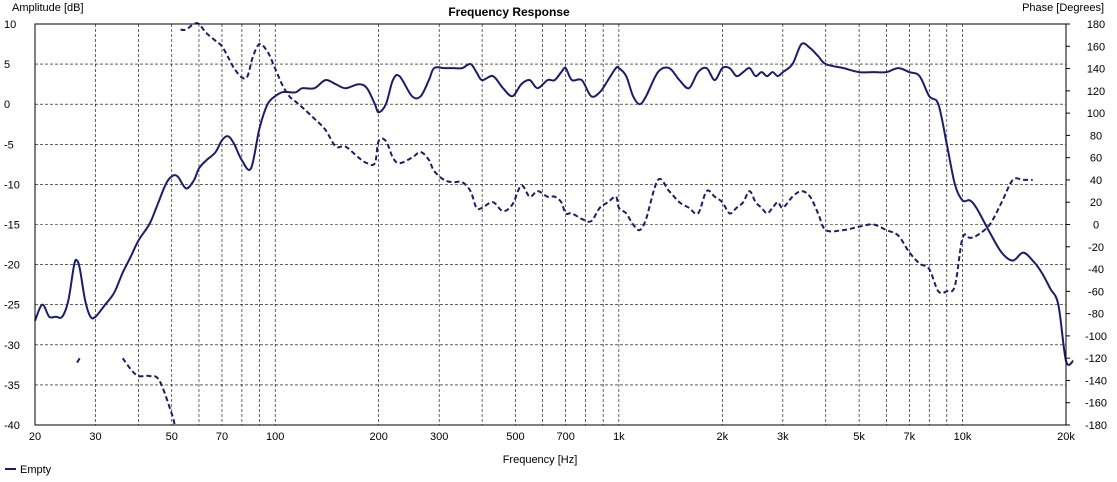 This screenshot has height=482, width=1117. What do you see at coordinates (1096, 315) in the screenshot?
I see `y-right-tick-label: -80` at bounding box center [1096, 315].